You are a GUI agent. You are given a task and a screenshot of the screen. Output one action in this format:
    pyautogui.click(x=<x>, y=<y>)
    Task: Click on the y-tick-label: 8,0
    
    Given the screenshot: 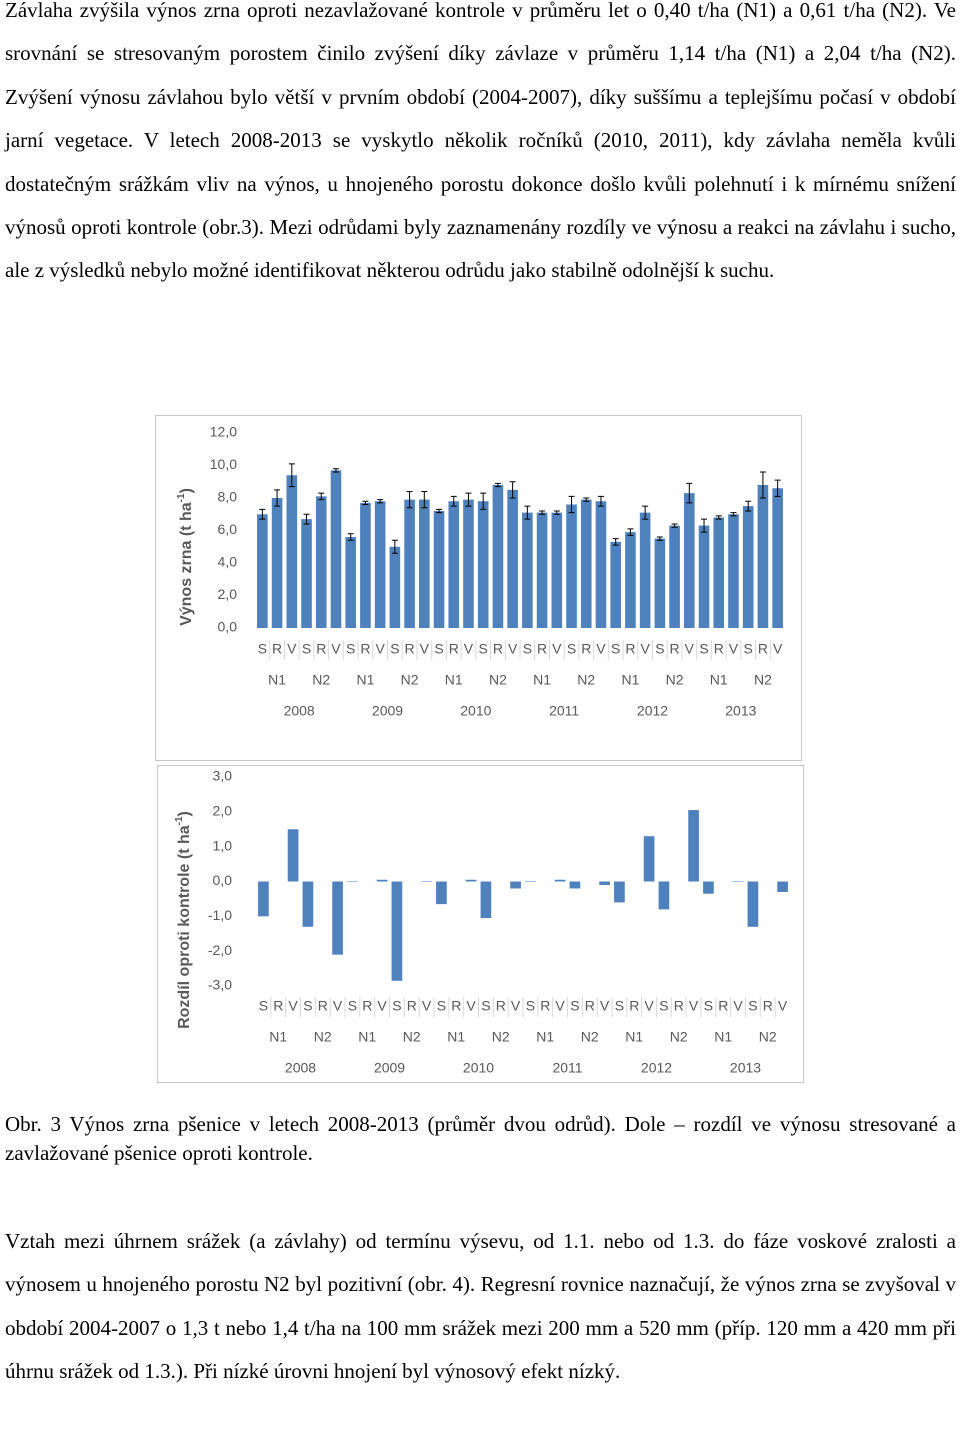 What is the action you would take?
    pyautogui.click(x=228, y=497)
    